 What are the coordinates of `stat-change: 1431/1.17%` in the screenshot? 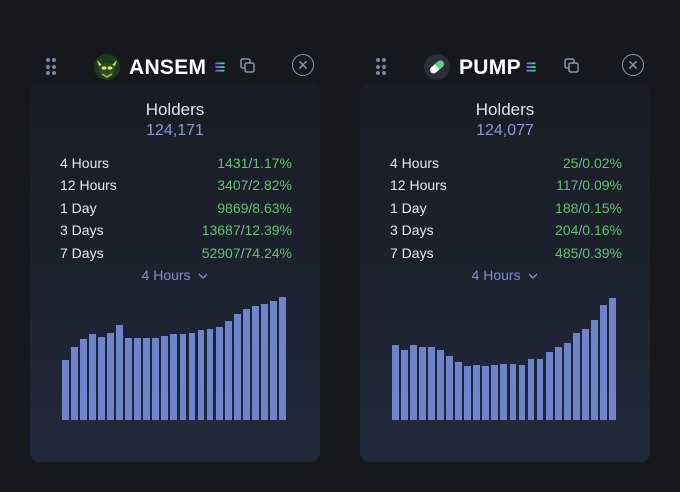 It's located at (254, 163).